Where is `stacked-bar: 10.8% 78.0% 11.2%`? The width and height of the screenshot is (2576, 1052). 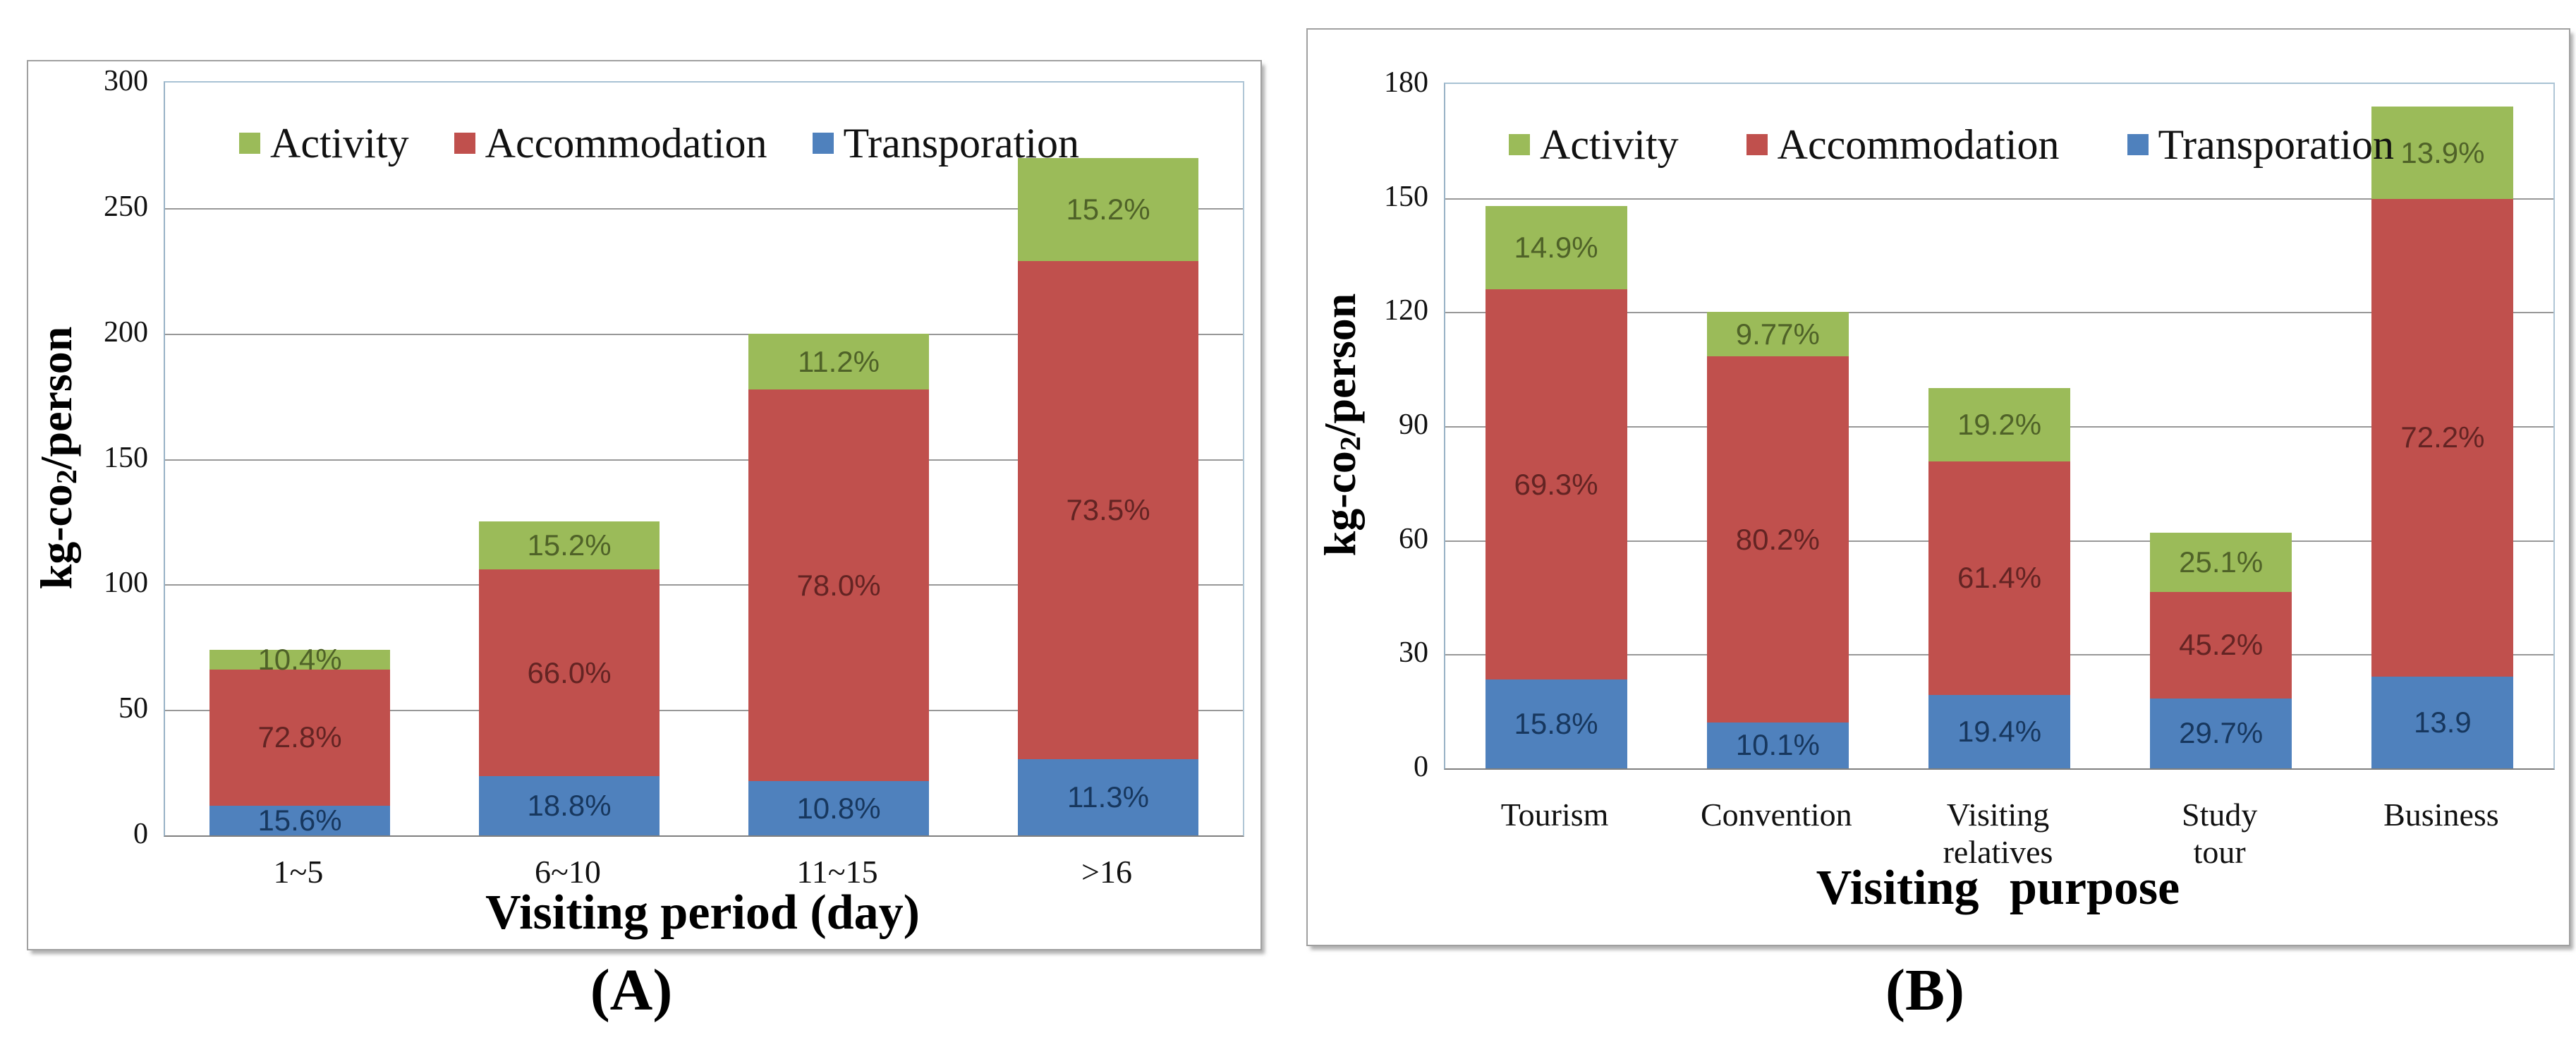
stacked-bar: 10.8% 78.0% 11.2% is located at coordinates (838, 584).